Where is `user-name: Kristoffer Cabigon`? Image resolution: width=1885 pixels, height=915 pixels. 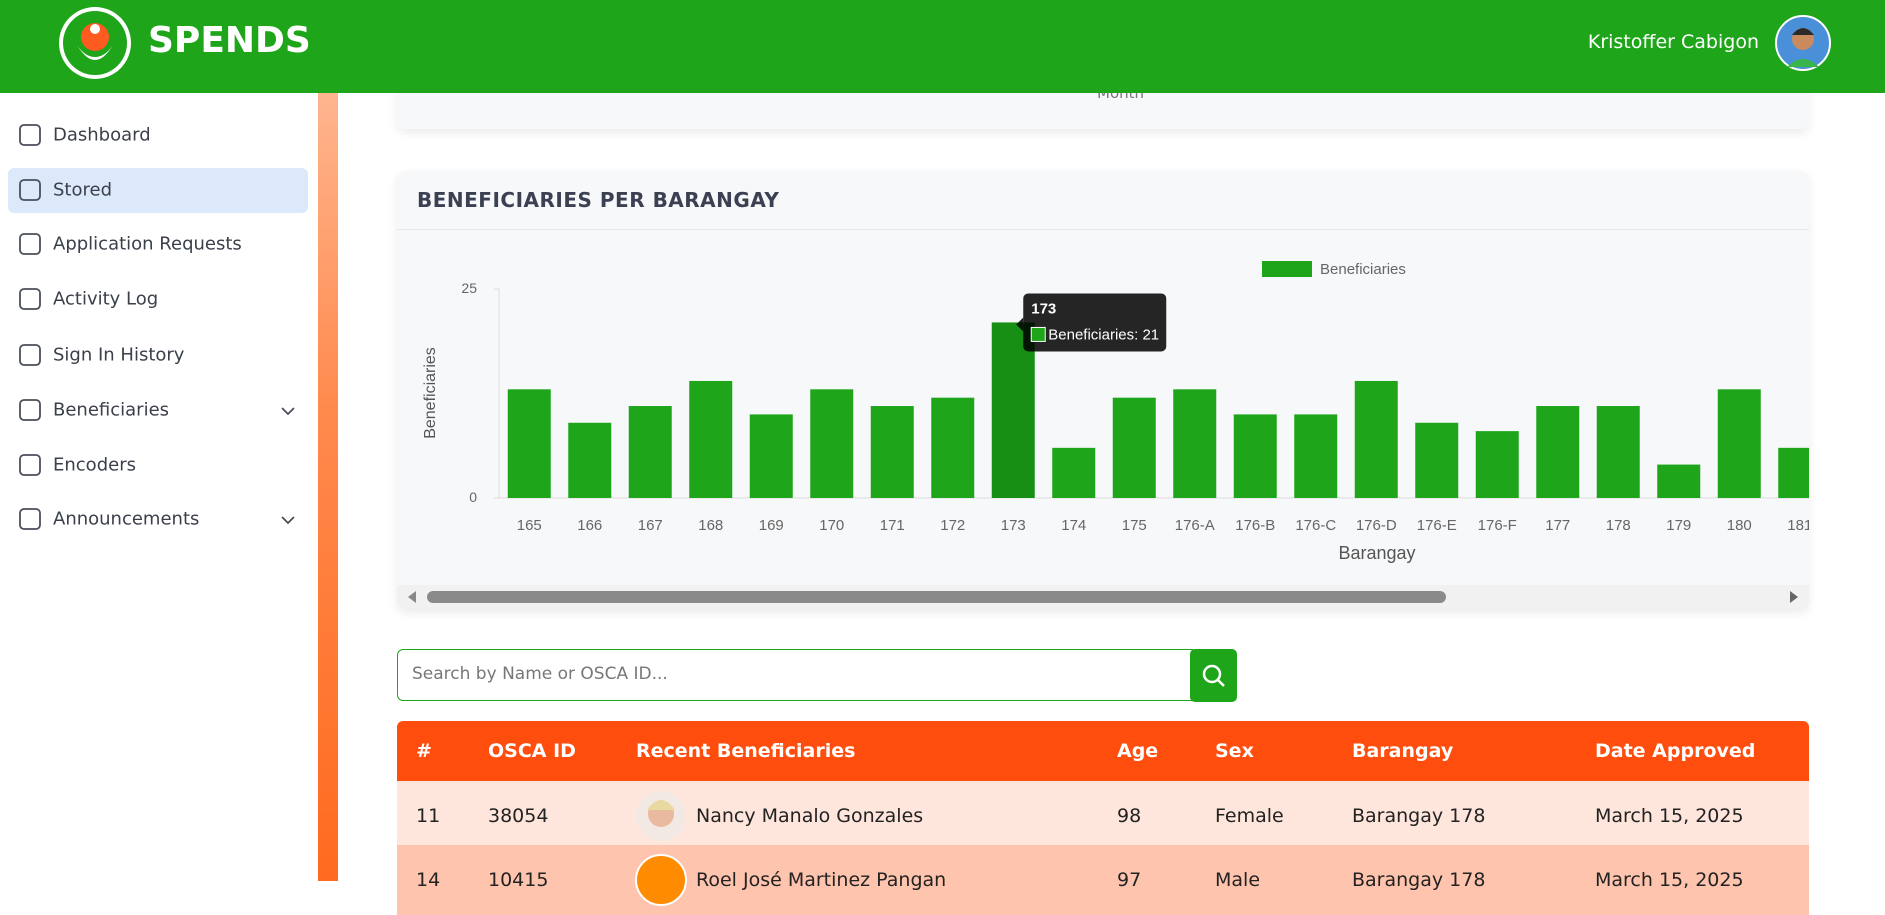
user-name: Kristoffer Cabigon is located at coordinates (1673, 42).